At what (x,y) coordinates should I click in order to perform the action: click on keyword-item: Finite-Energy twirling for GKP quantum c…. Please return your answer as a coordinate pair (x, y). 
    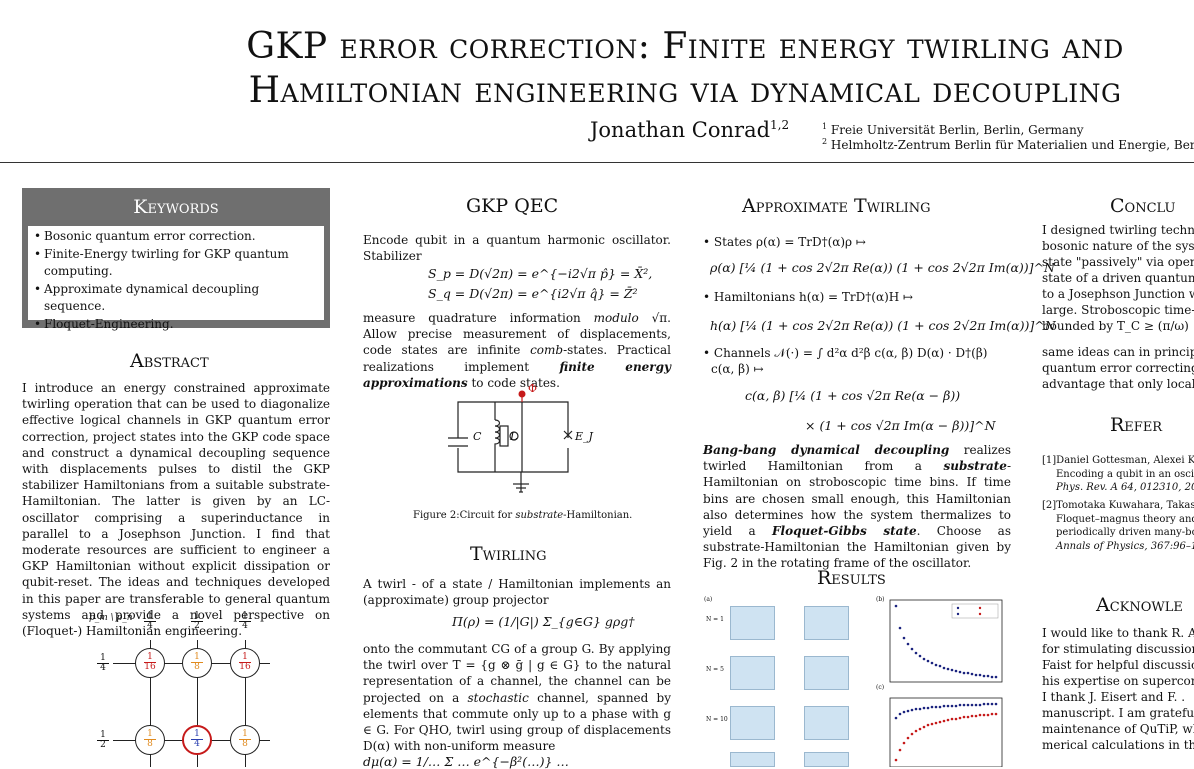
    Looking at the image, I should click on (176, 263).